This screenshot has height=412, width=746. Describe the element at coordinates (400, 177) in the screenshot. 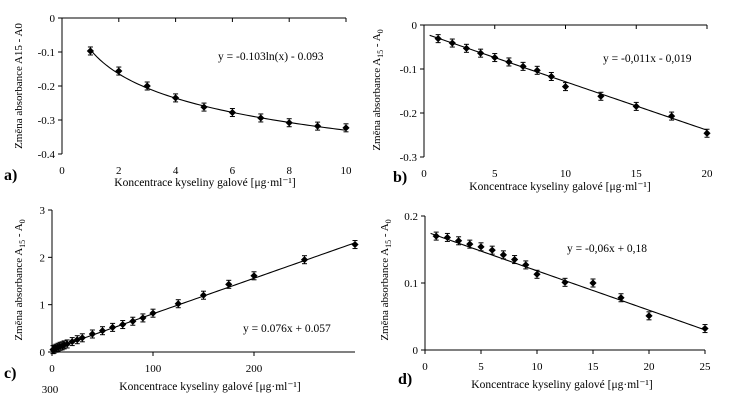

I see `panel-b-letter: b)` at that location.